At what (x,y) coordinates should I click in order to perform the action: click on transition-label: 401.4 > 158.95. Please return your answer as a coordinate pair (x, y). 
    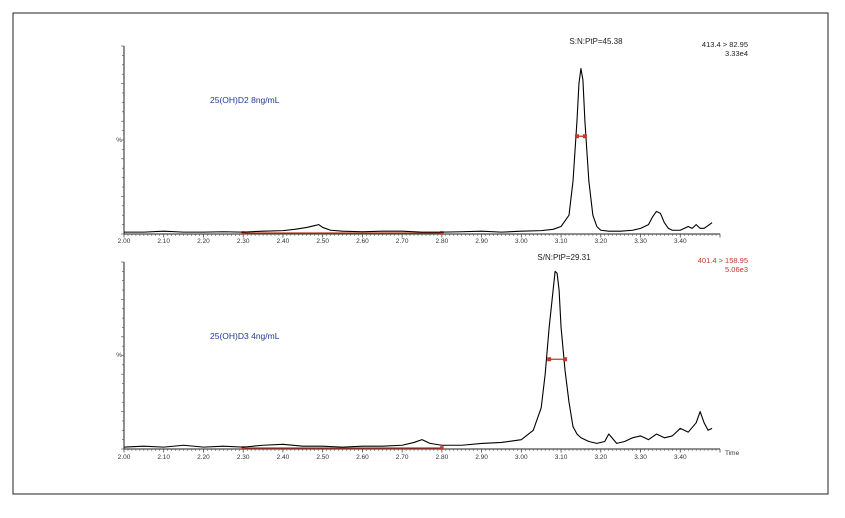
    Looking at the image, I should click on (723, 260).